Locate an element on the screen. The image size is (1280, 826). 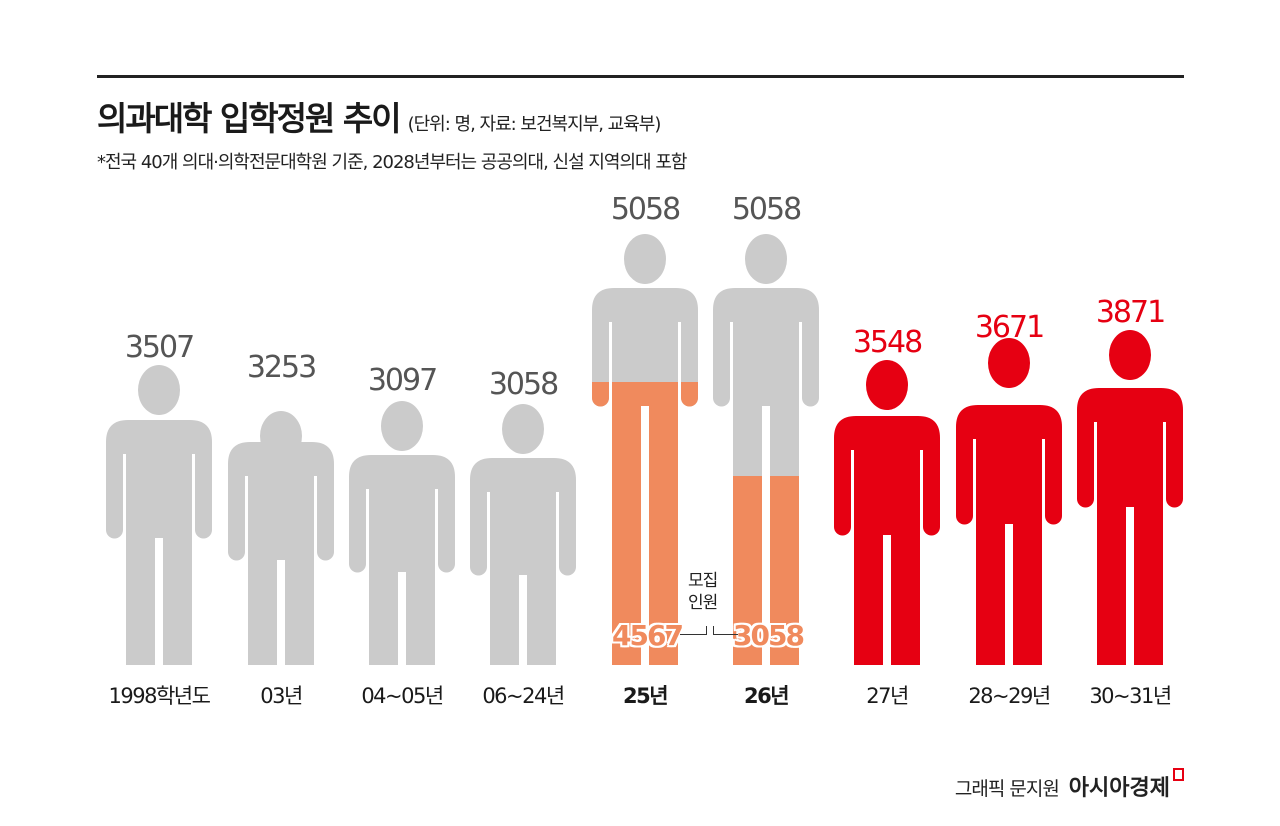
category-label: 03년 is located at coordinates (281, 696).